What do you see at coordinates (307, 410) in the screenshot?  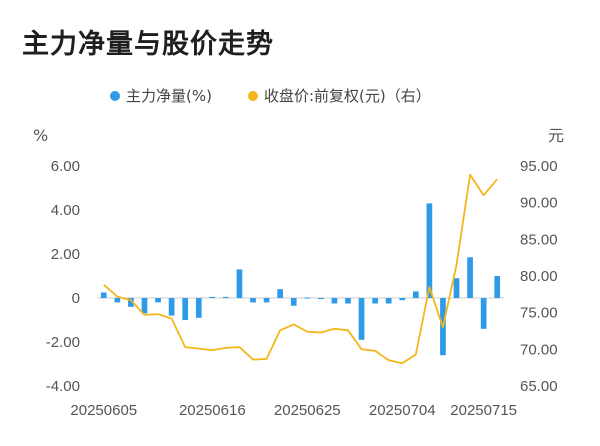 I see `x-axis-tick-label: 20250625` at bounding box center [307, 410].